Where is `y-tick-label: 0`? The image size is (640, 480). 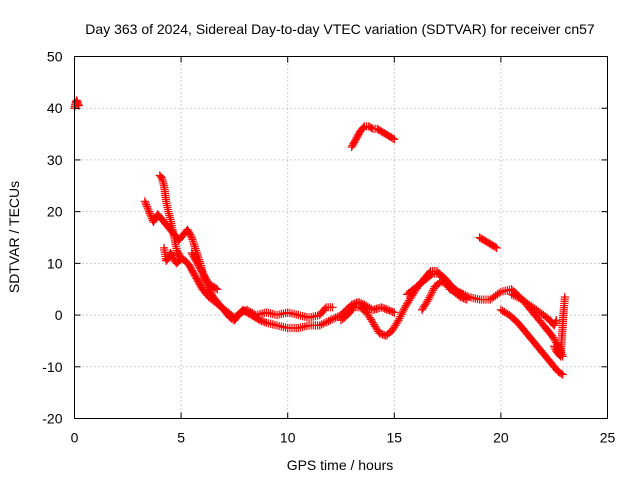
y-tick-label: 0 is located at coordinates (59, 315).